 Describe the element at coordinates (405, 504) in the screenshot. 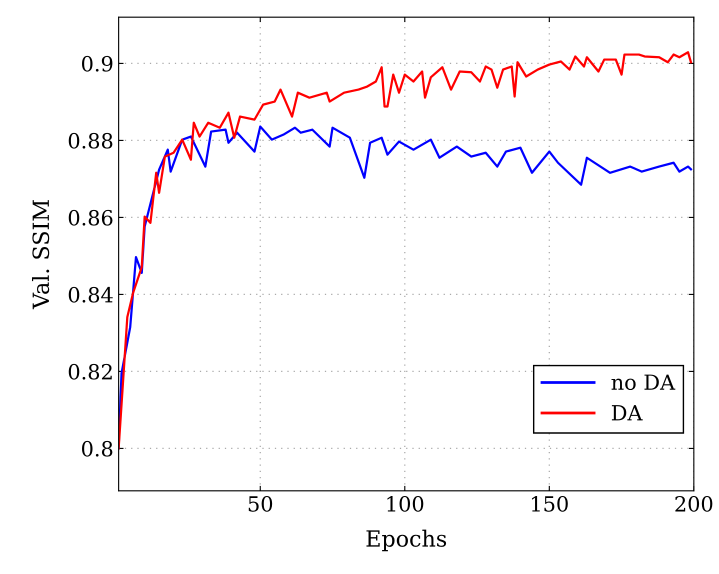

I see `x-tick-label: 100` at that location.